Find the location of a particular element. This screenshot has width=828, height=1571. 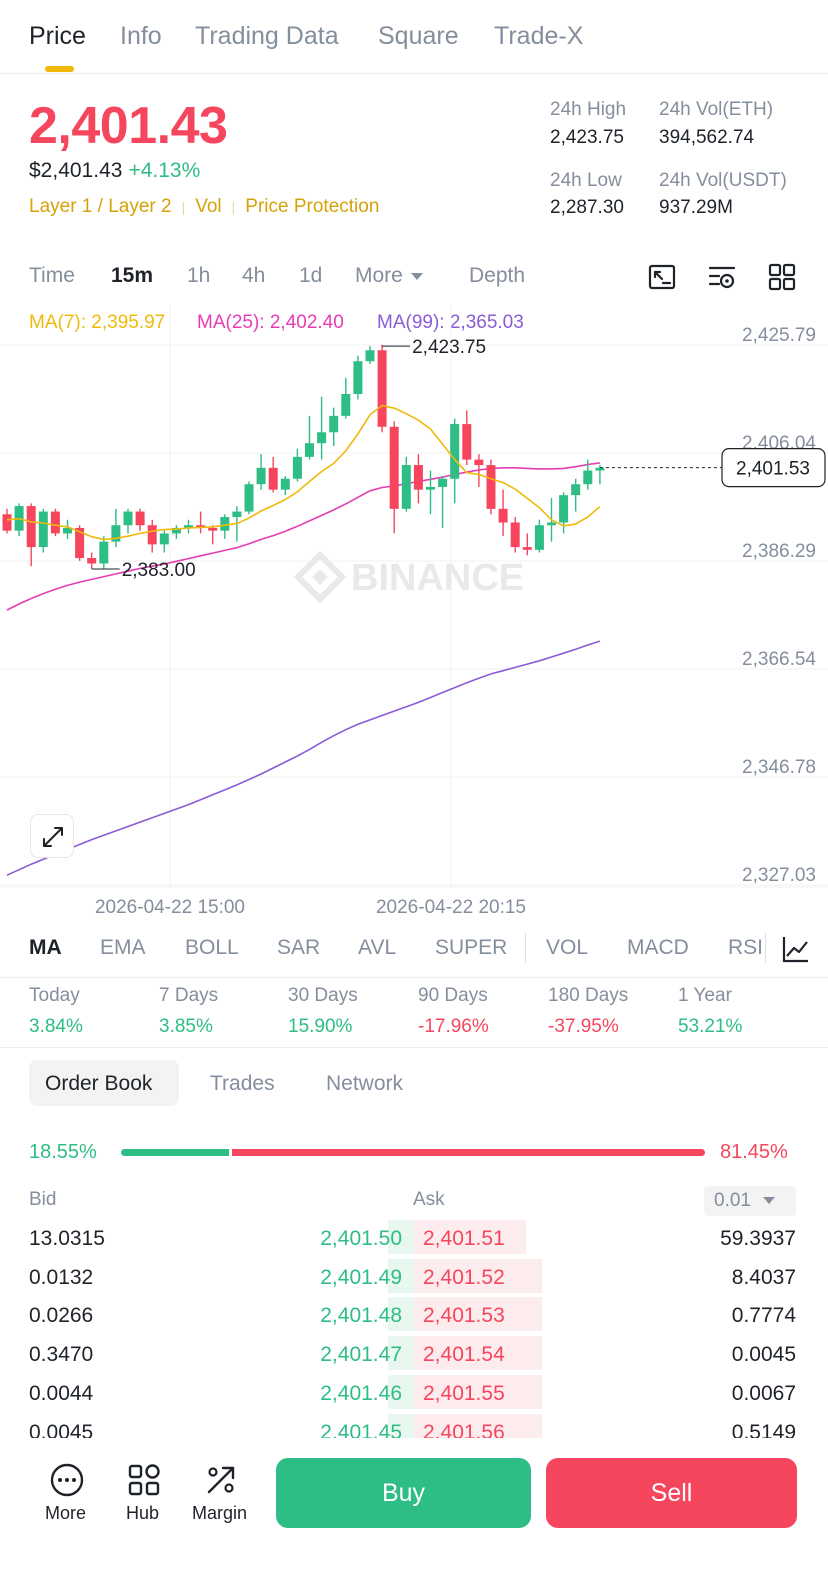

expand-arrows-icon is located at coordinates (53, 837).